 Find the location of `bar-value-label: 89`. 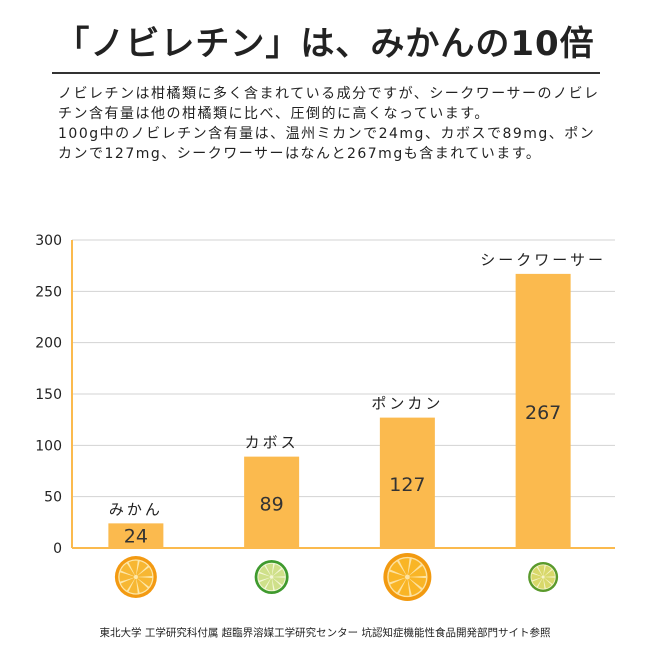

bar-value-label: 89 is located at coordinates (272, 504).